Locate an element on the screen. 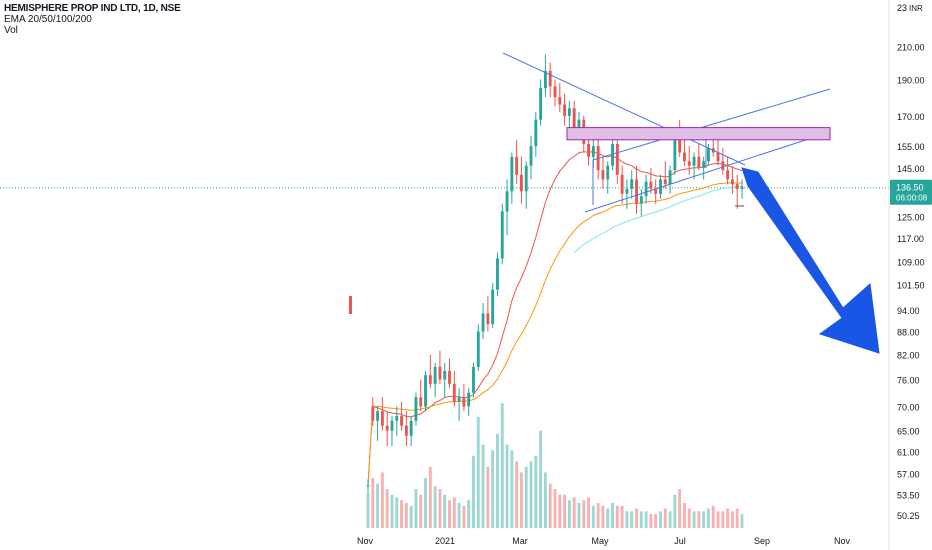  symbol-title: HEMISPHERE PROP IND LTD, 1D, NSE is located at coordinates (92, 8).